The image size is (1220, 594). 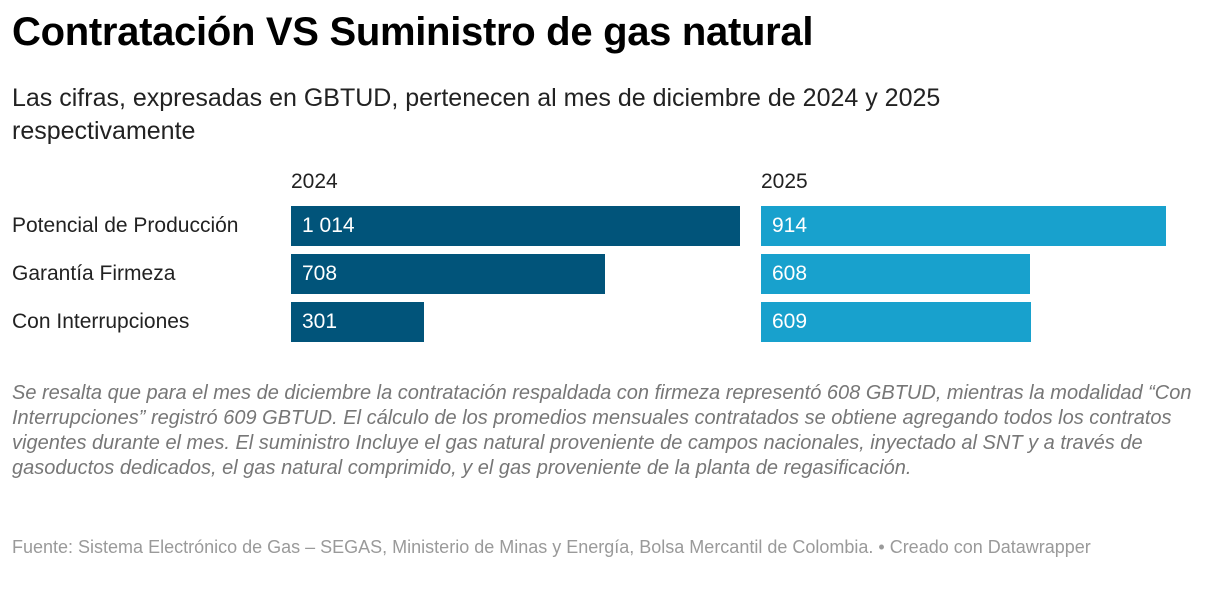 I want to click on bar: 609, so click(x=896, y=322).